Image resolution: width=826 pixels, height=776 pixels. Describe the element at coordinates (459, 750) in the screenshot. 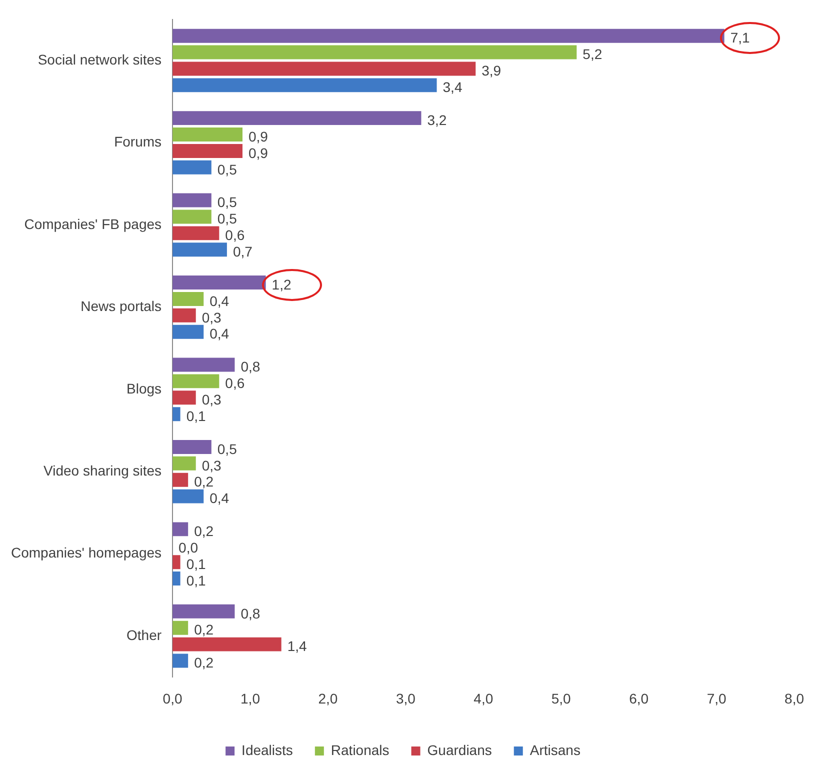

I see `legend-label: Guardians` at that location.